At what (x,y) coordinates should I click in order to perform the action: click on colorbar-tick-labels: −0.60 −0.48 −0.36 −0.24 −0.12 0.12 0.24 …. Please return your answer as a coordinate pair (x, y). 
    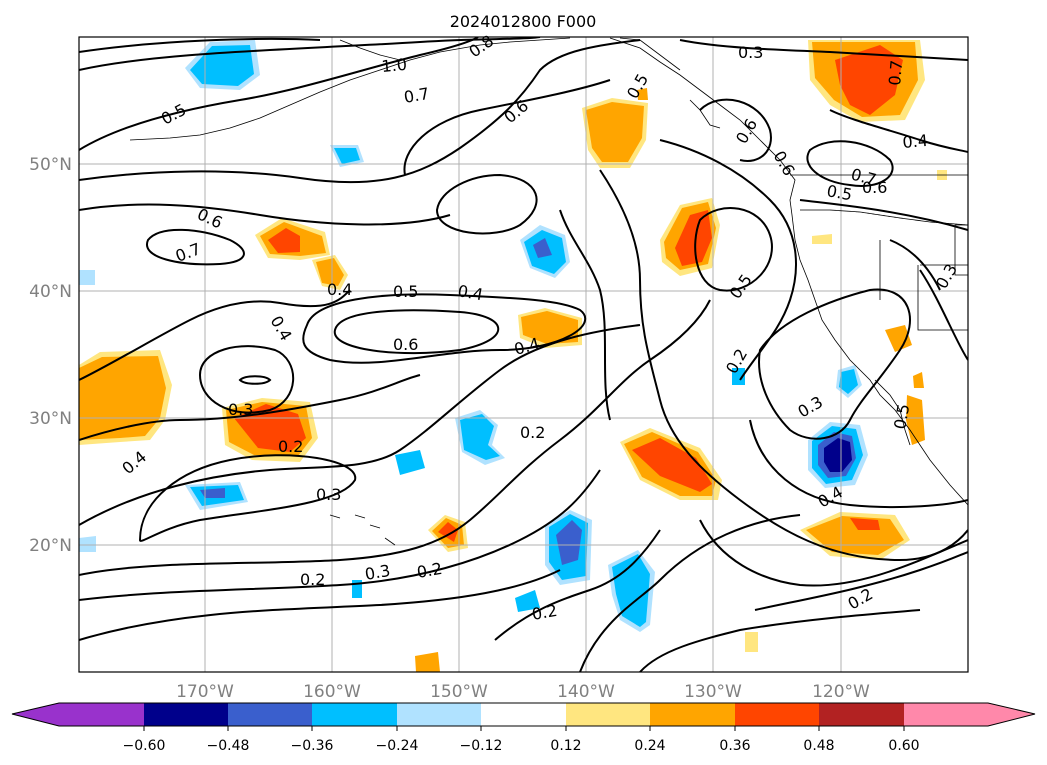
    Looking at the image, I should click on (521, 746).